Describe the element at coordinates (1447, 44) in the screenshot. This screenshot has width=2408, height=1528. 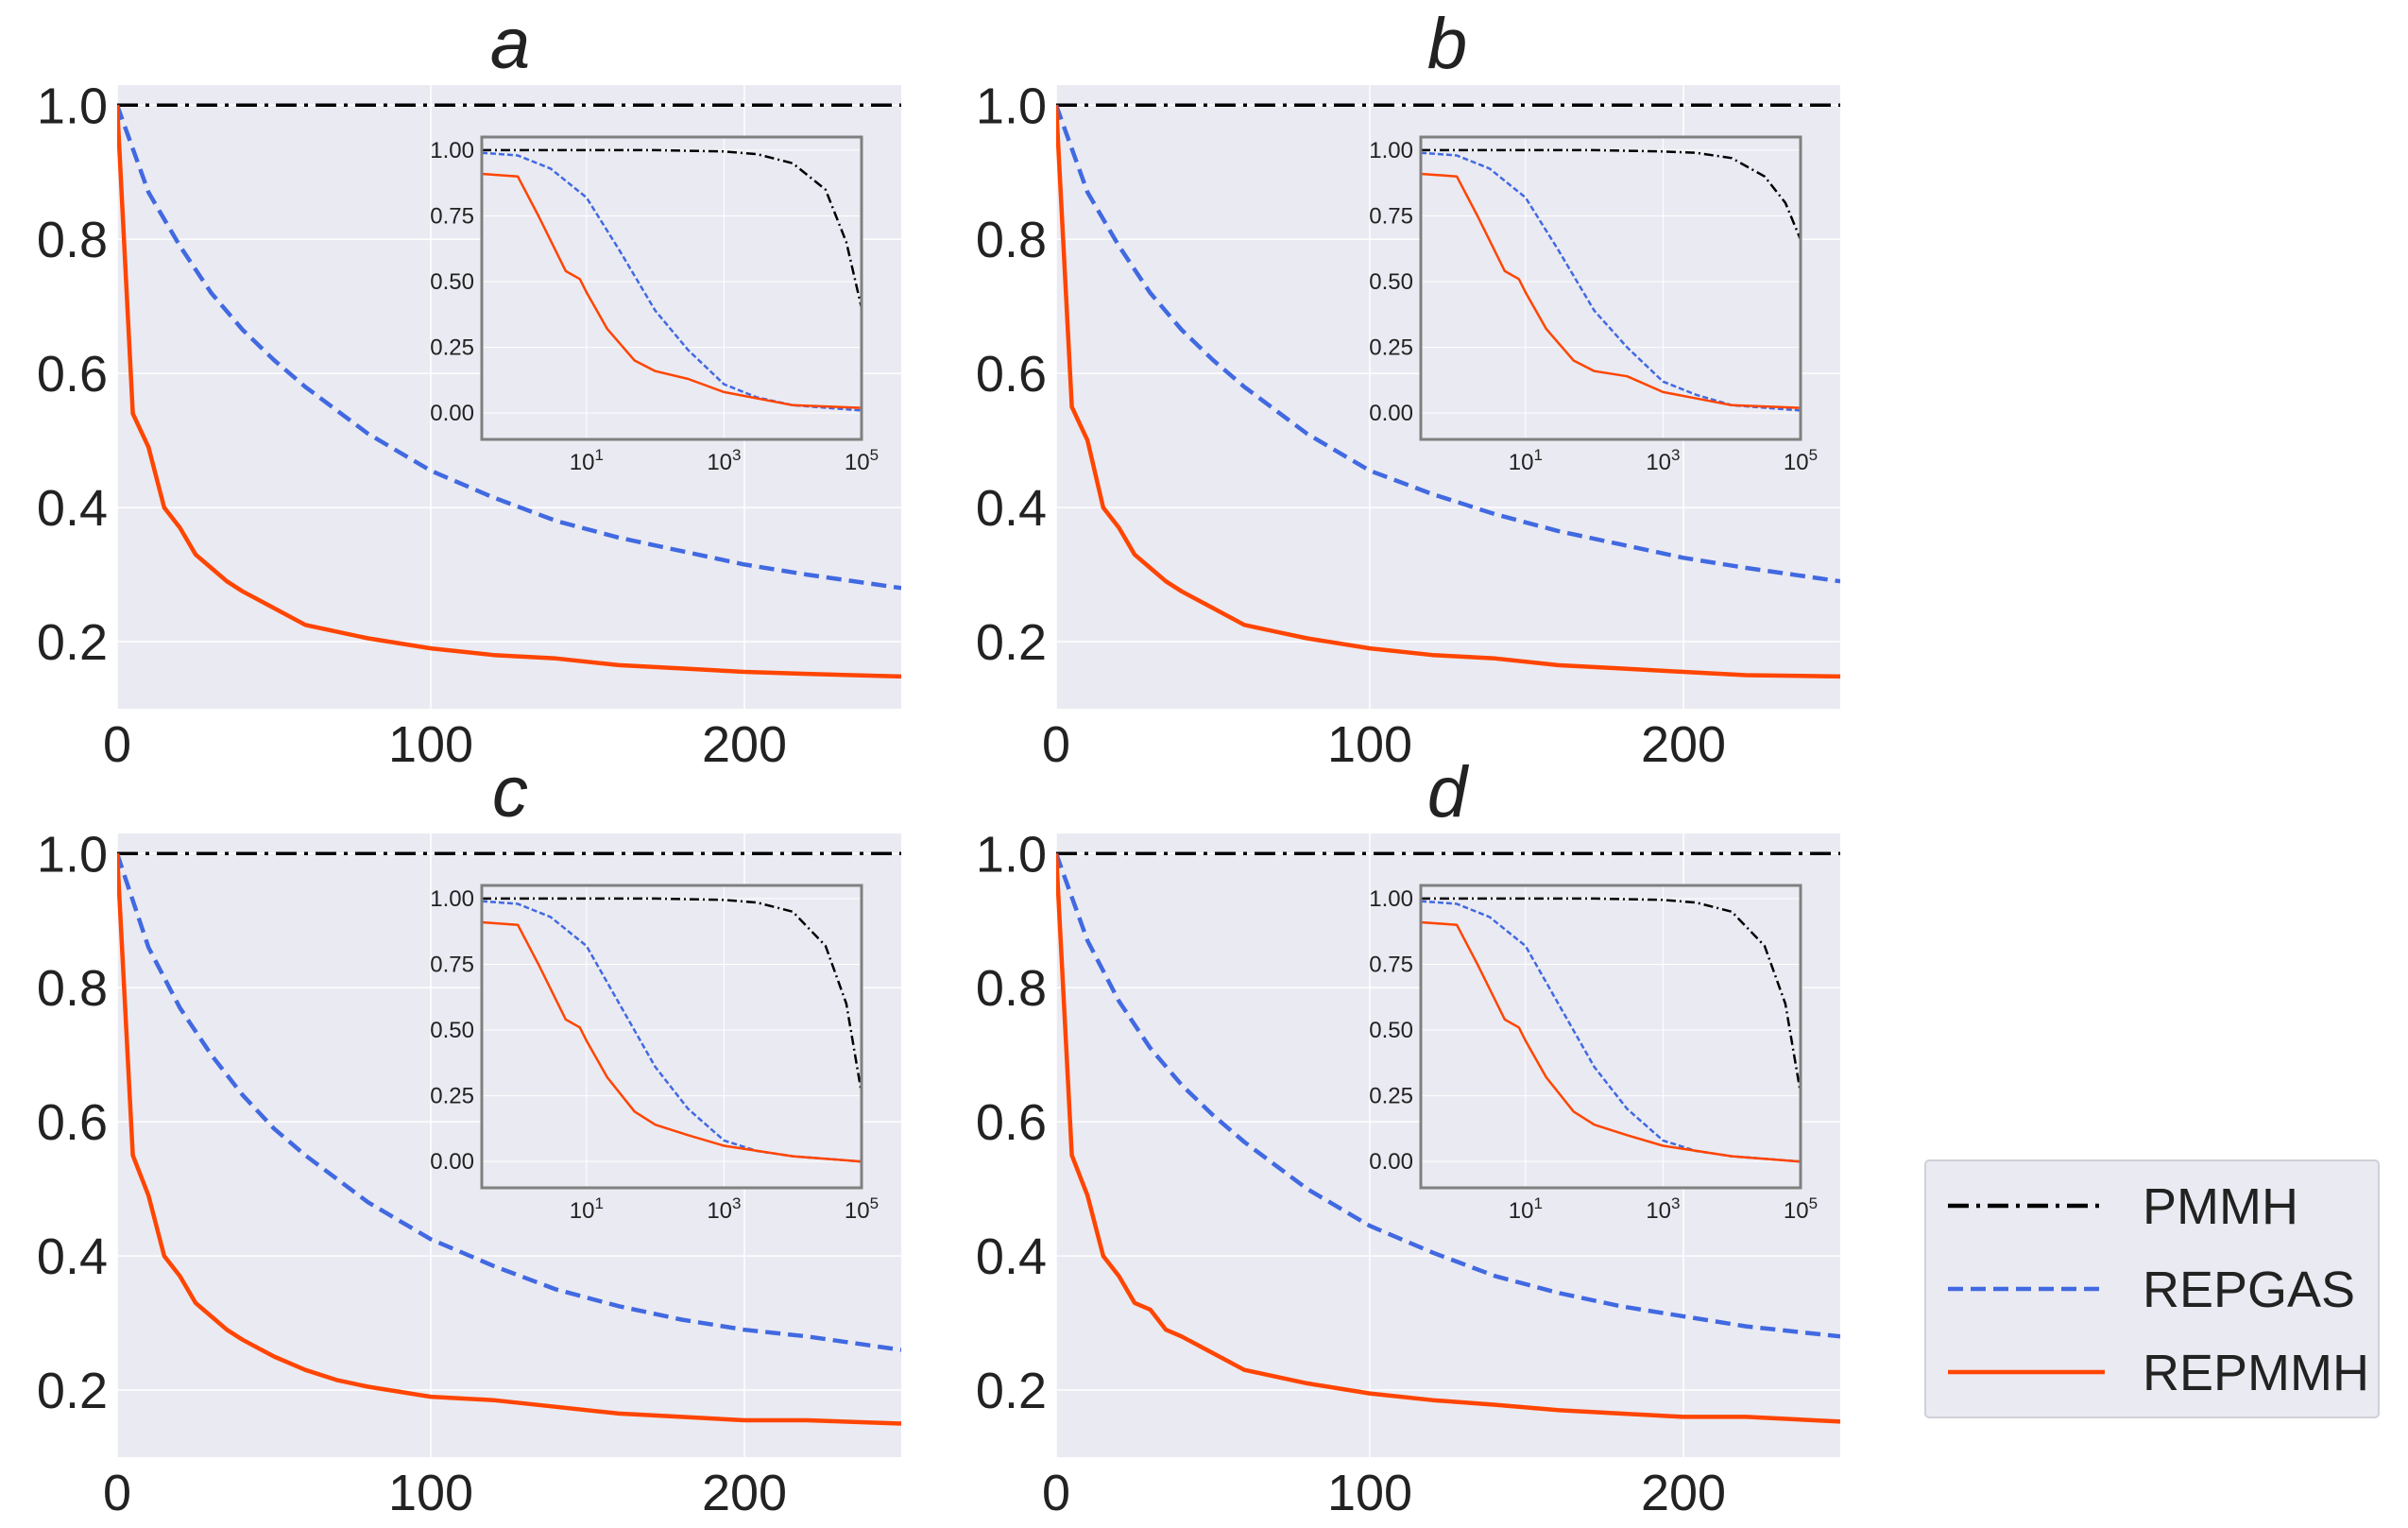
I see `panel-title: b` at that location.